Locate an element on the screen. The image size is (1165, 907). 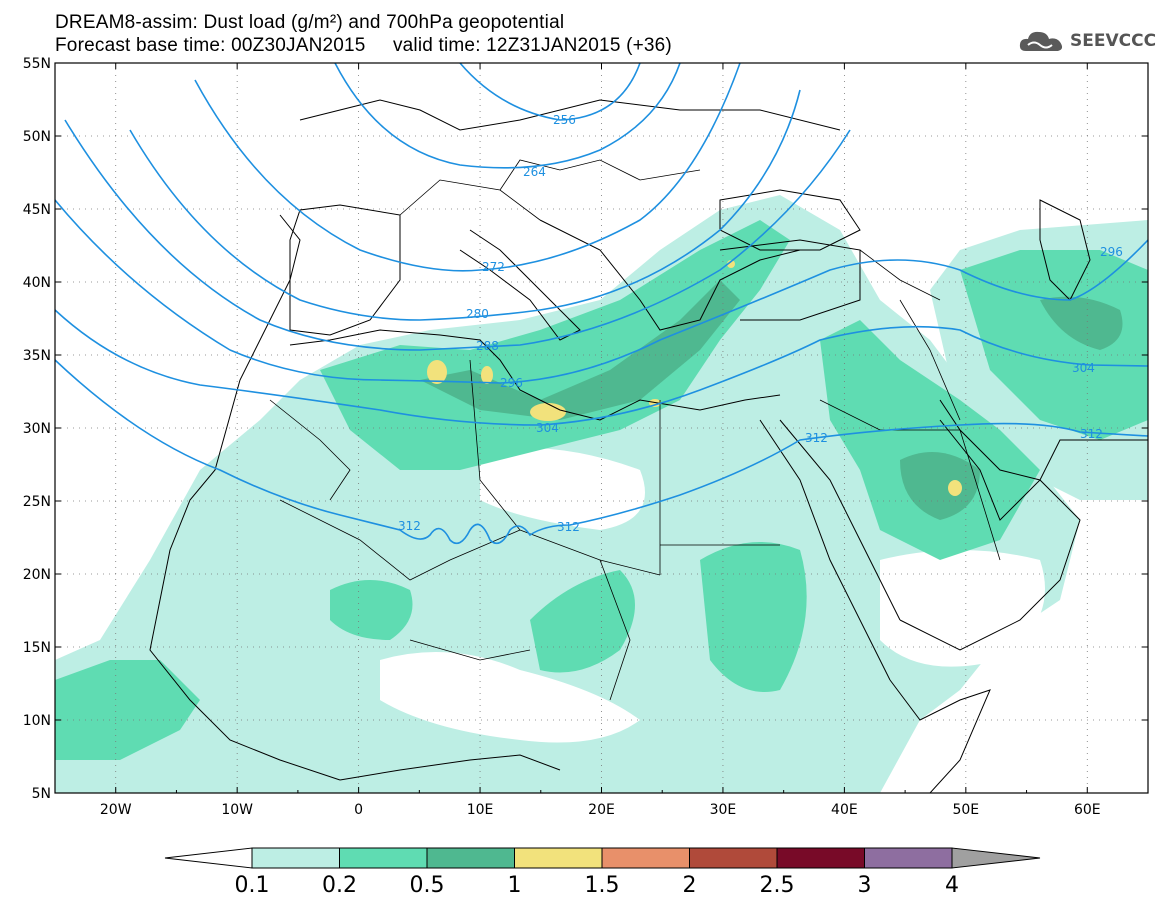
dust-area-sudan-medium is located at coordinates (753, 617).